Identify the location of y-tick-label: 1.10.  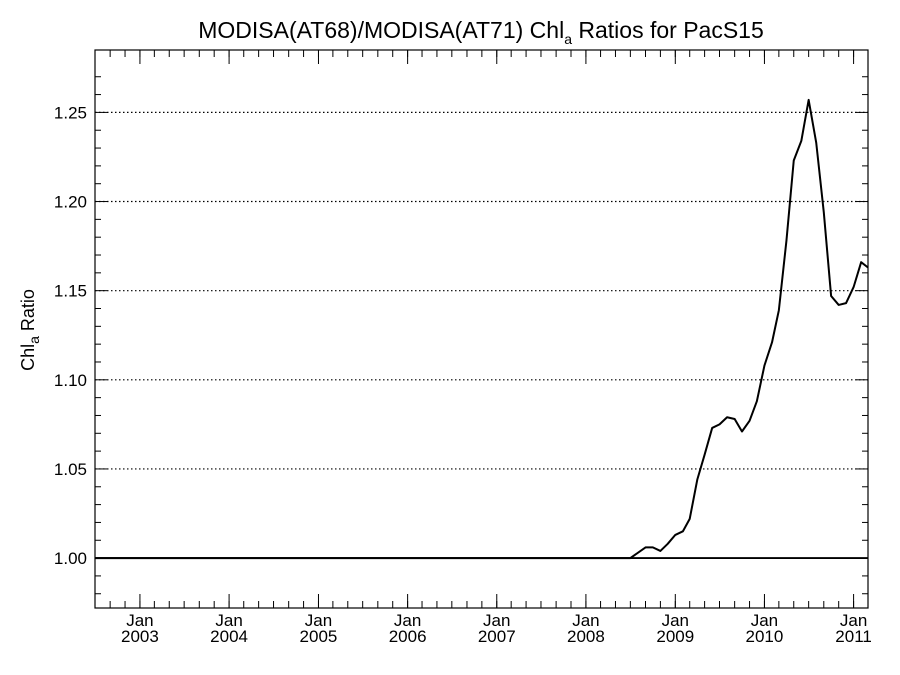
(70, 380).